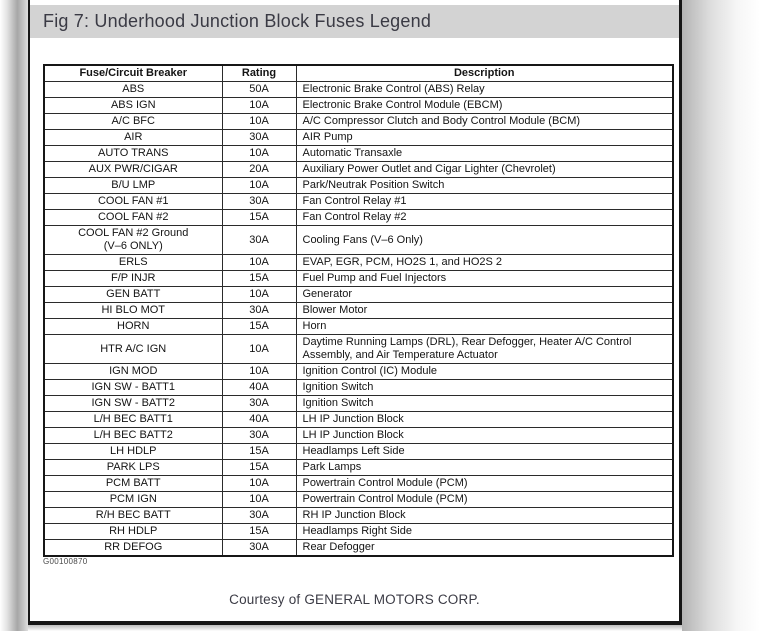 The width and height of the screenshot is (760, 631). What do you see at coordinates (484, 467) in the screenshot?
I see `description-cell: Park Lamps` at bounding box center [484, 467].